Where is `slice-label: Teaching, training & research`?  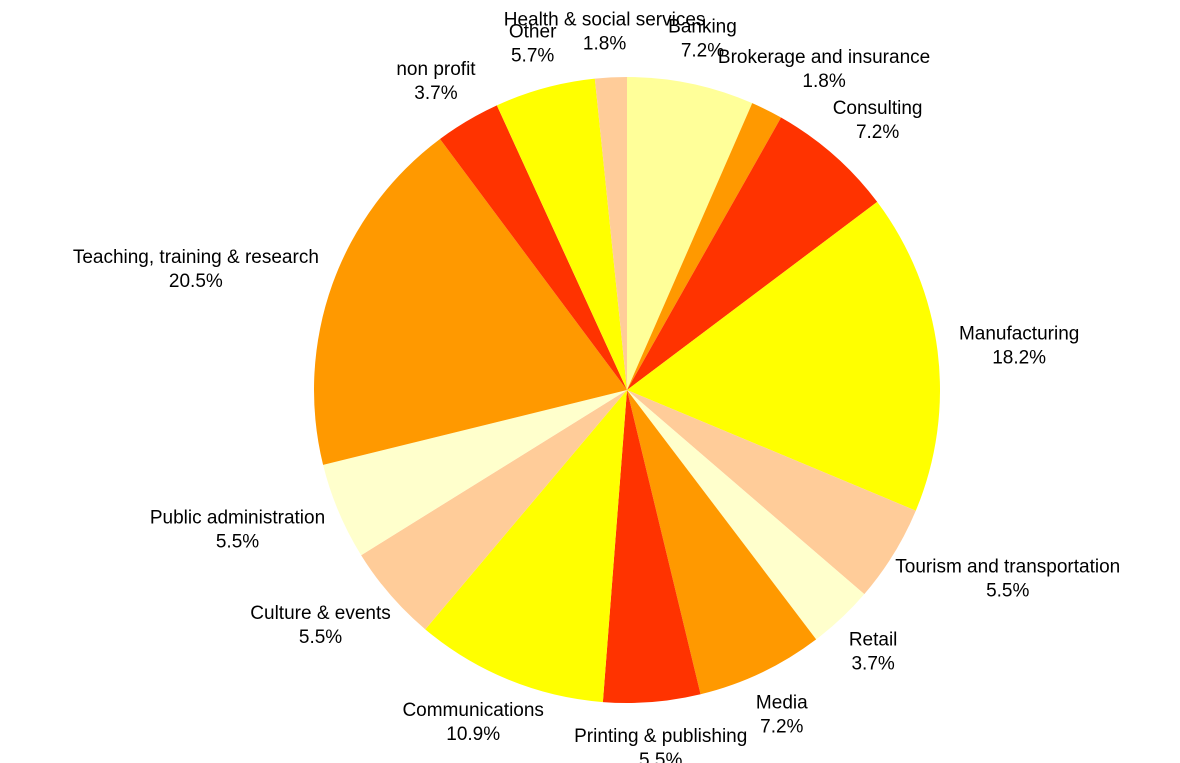 slice-label: Teaching, training & research is located at coordinates (196, 257).